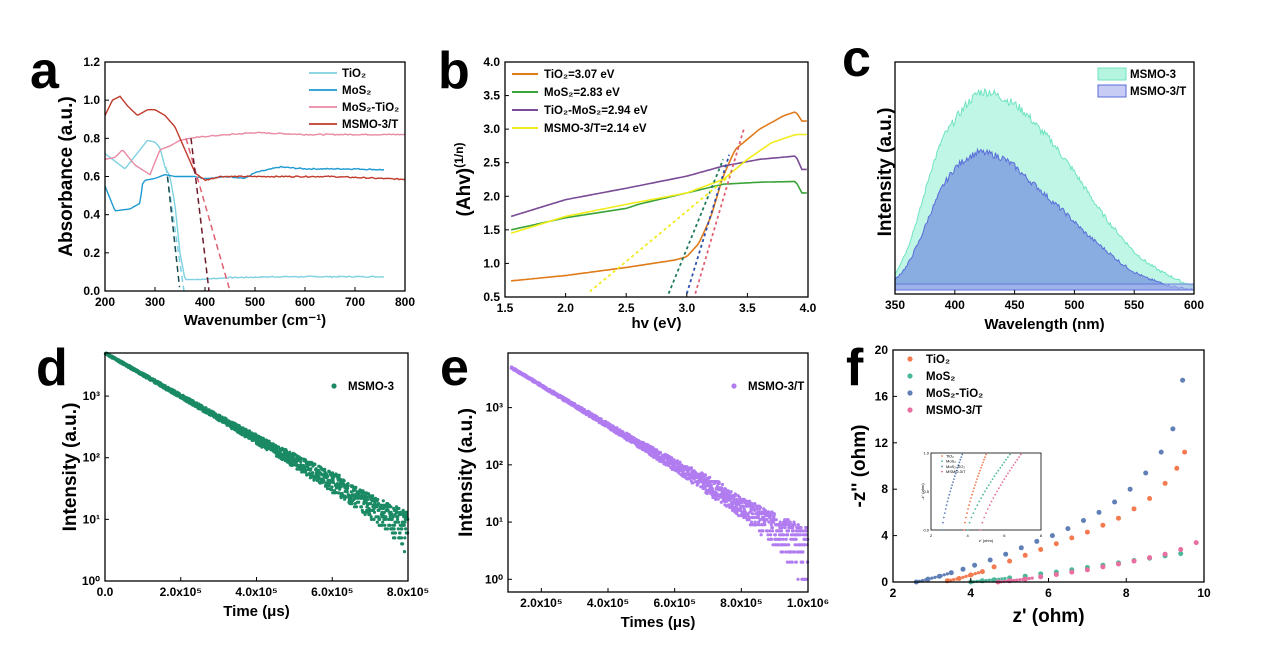 Image resolution: width=1268 pixels, height=650 pixels. I want to click on legend-entry: MSMO-3, so click(371, 387).